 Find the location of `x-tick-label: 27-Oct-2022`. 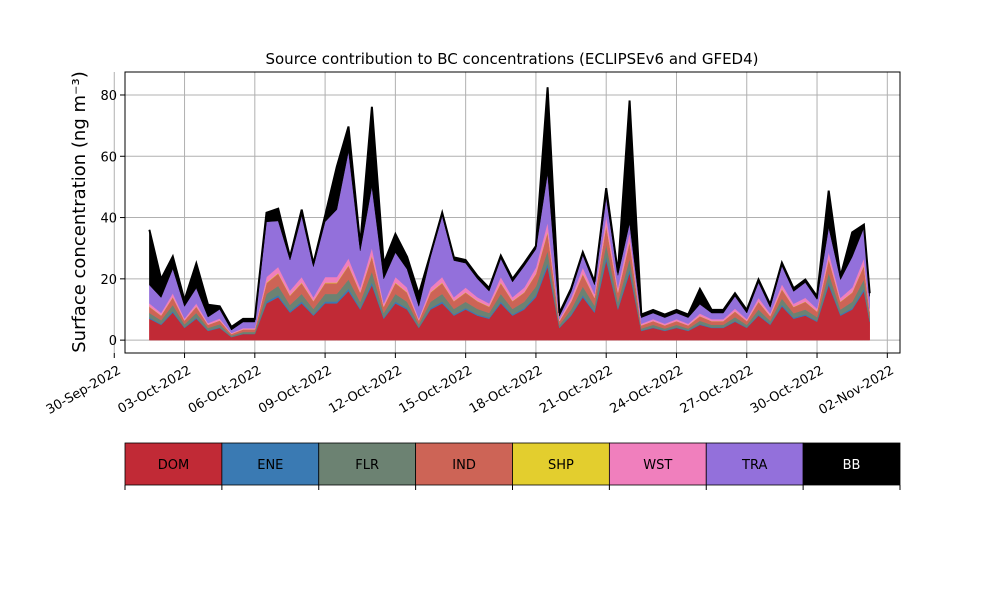

x-tick-label: 27-Oct-2022 is located at coordinates (717, 390).